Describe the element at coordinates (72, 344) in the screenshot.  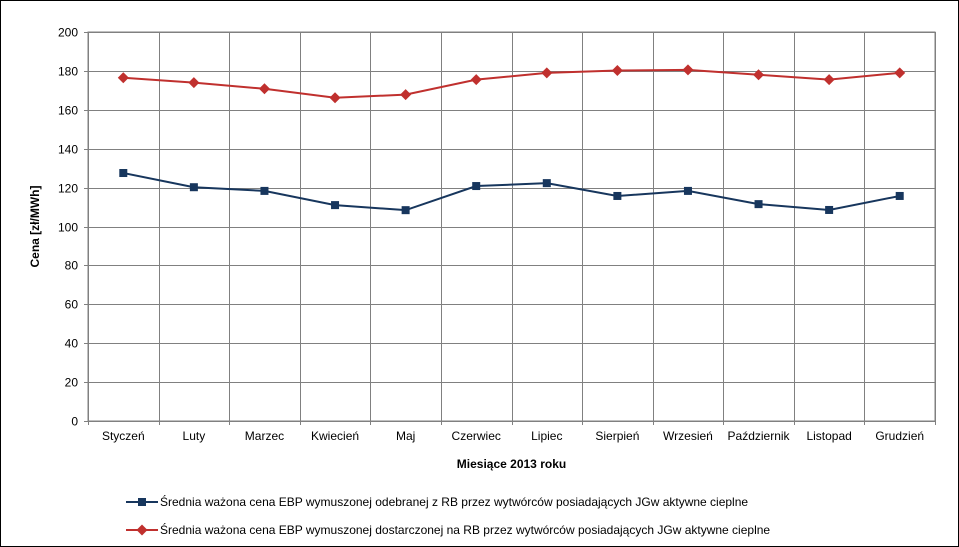
I see `y-tick-label: 40` at that location.